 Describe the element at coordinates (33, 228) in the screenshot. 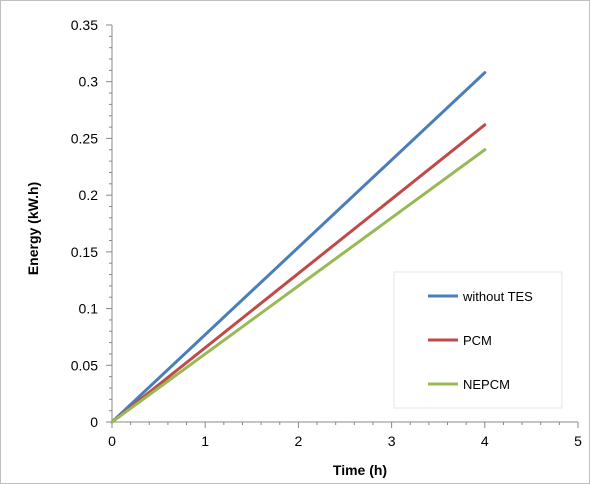

I see `y-axis-title: Energy (kW.h)` at that location.